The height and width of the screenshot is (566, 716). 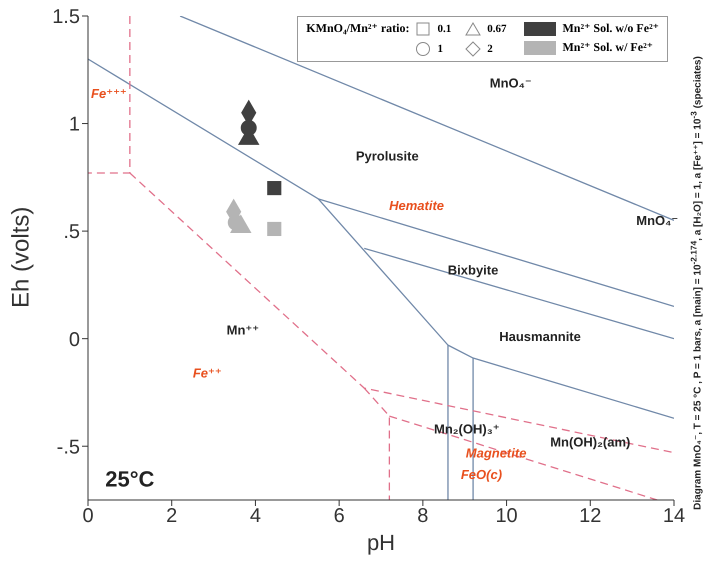 What do you see at coordinates (607, 47) in the screenshot?
I see `annotation: Mn²⁺ Sol. w/ Fe²⁺` at bounding box center [607, 47].